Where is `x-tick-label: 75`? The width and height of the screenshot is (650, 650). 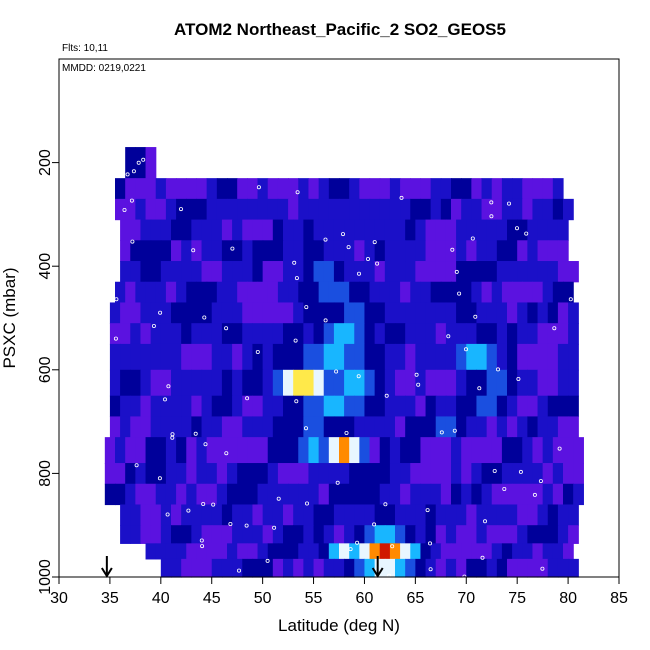 x-tick-label: 75 is located at coordinates (517, 598).